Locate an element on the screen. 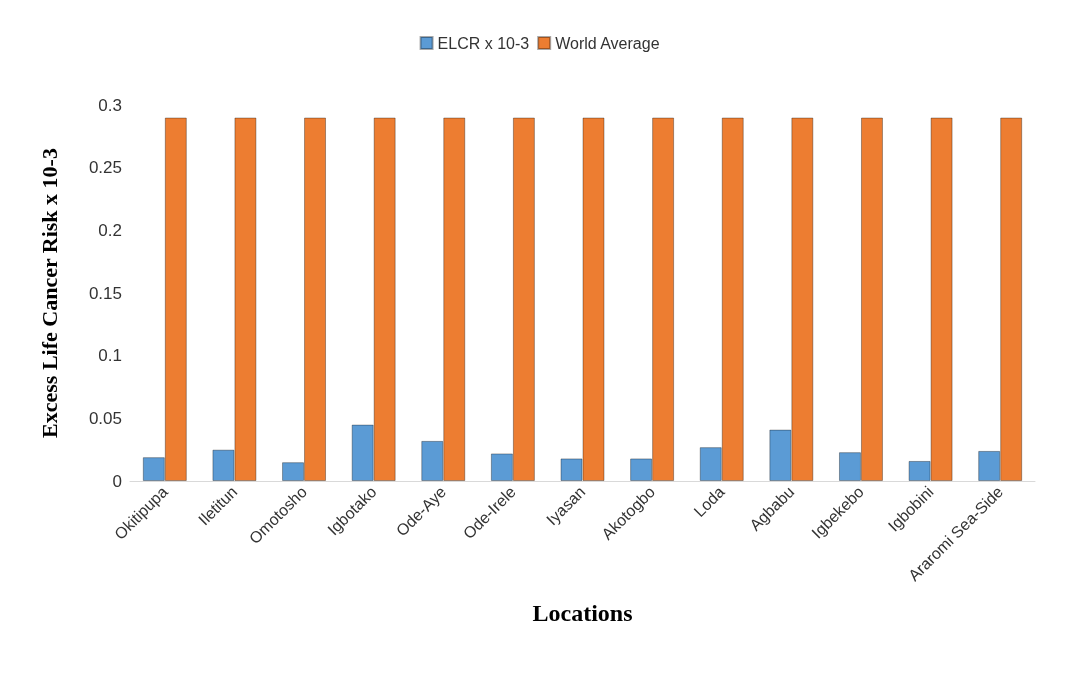  y-tick-label: 0.15 is located at coordinates (105, 293).